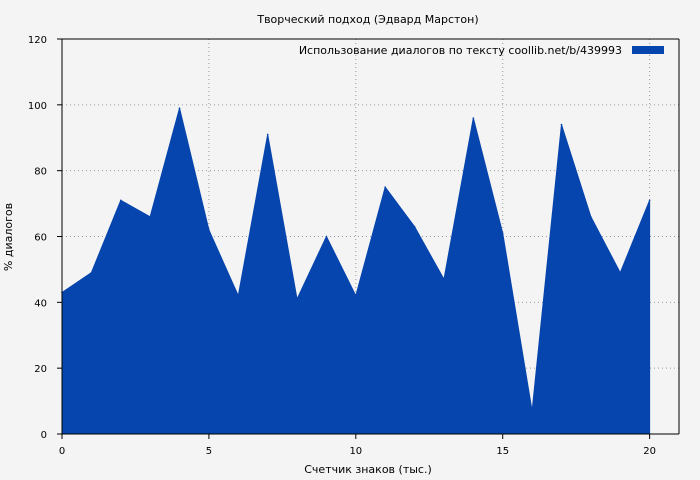 The width and height of the screenshot is (700, 480). Describe the element at coordinates (40, 303) in the screenshot. I see `y-tick-label: 40` at that location.